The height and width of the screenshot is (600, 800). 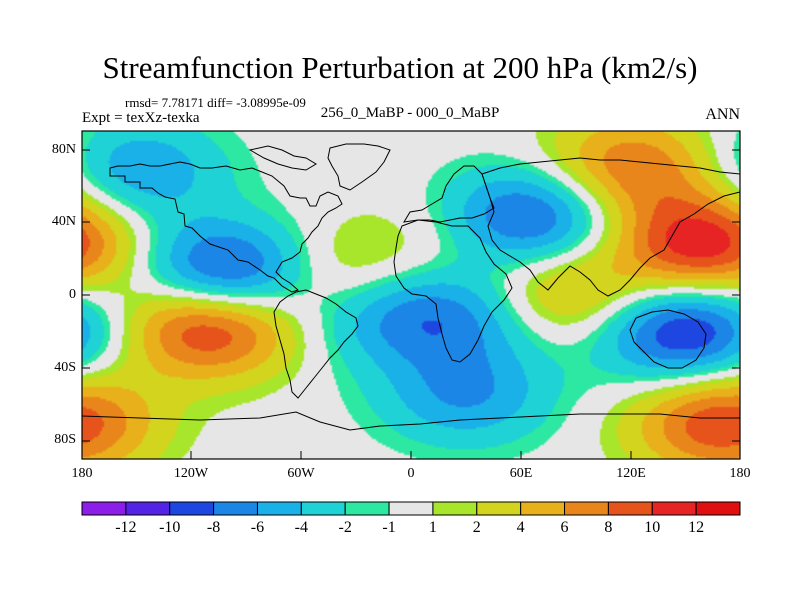 What do you see at coordinates (191, 473) in the screenshot?
I see `lon-label-120w: 120W` at bounding box center [191, 473].